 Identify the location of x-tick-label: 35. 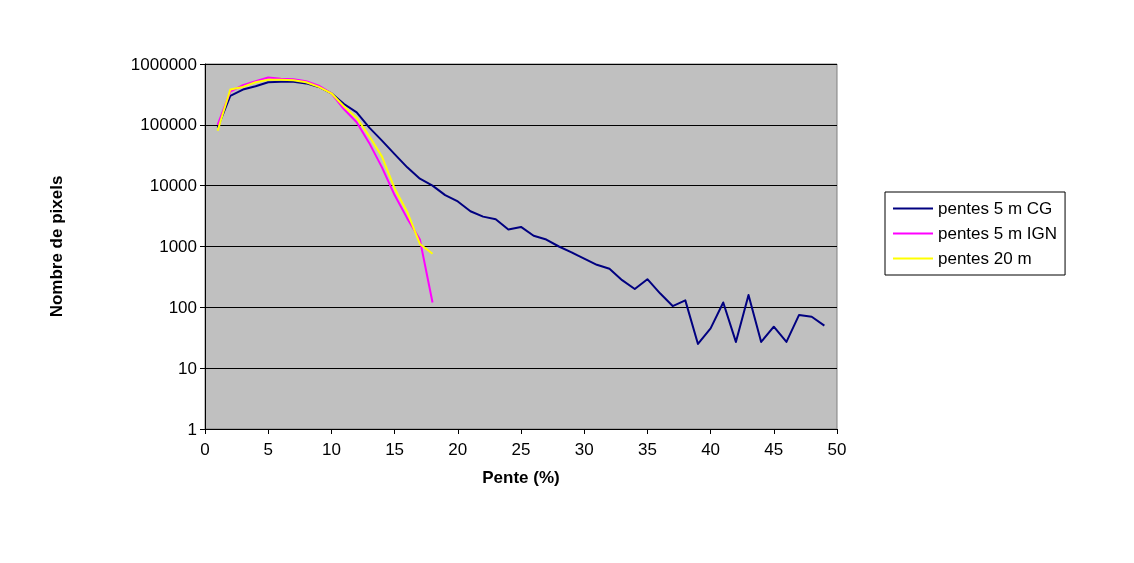
(647, 449).